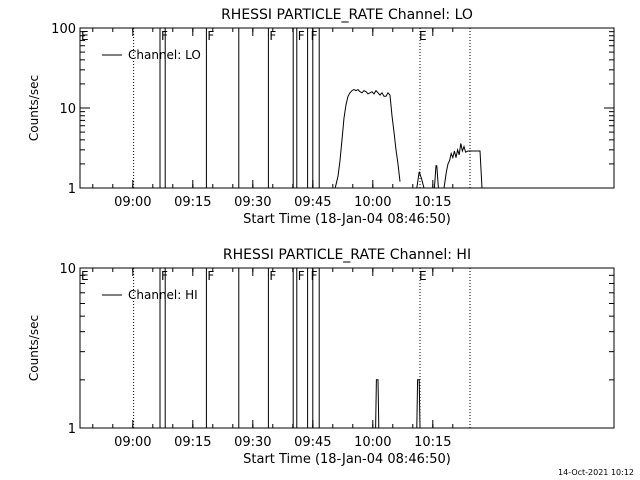  What do you see at coordinates (63, 29) in the screenshot?
I see `y-tick-label: 100` at bounding box center [63, 29].